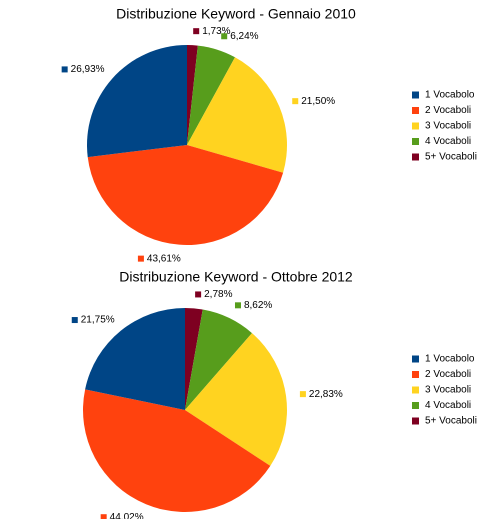  I want to click on value-label: 8,62%, so click(258, 305).